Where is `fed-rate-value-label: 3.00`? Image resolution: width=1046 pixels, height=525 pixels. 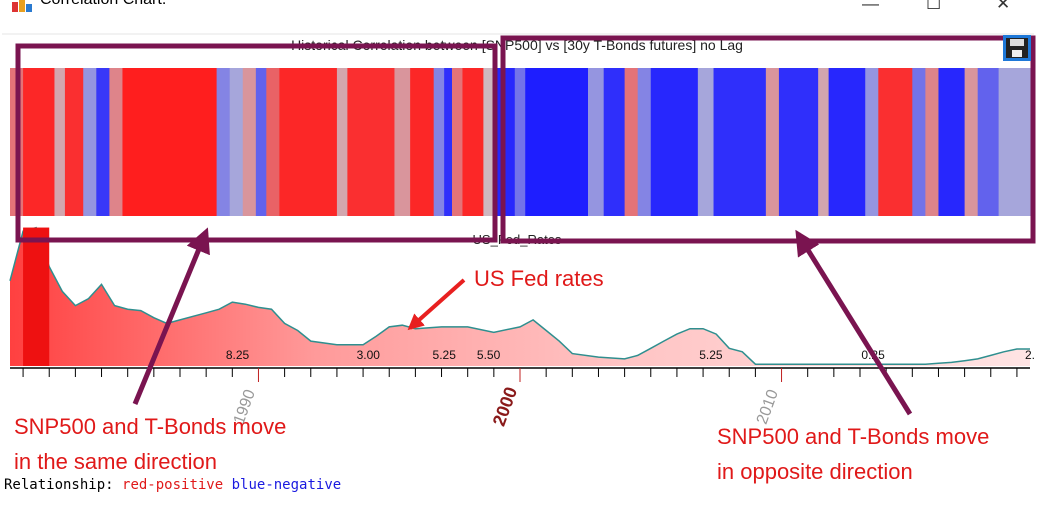
fed-rate-value-label: 3.00 is located at coordinates (369, 355).